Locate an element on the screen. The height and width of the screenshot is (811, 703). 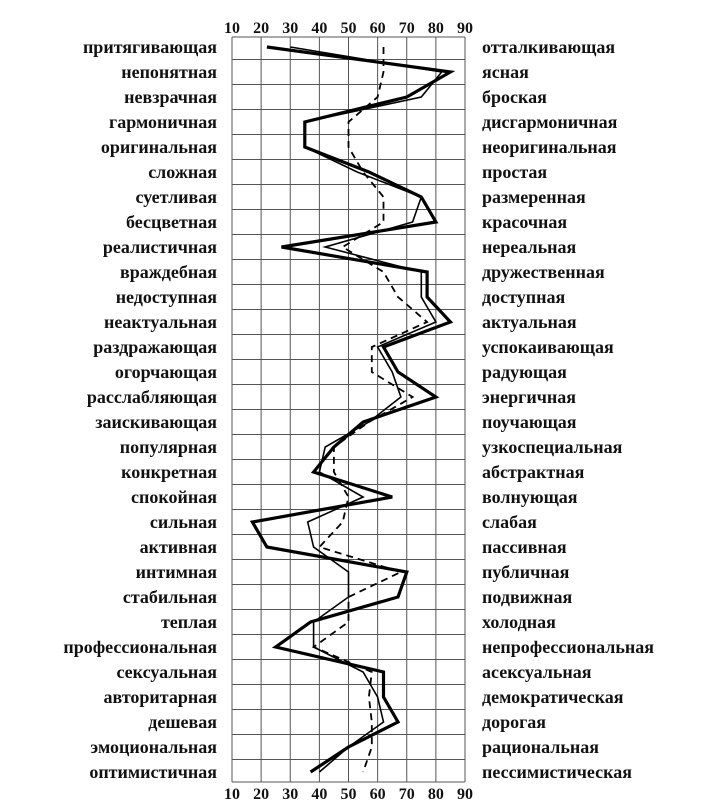
x-tick-label-top: 20 is located at coordinates (261, 28).